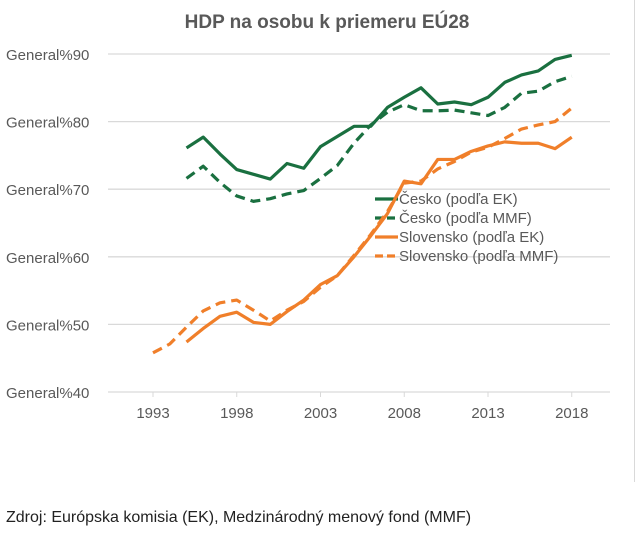 The height and width of the screenshot is (536, 640). Describe the element at coordinates (152, 413) in the screenshot. I see `x-tick-label: 1993` at that location.